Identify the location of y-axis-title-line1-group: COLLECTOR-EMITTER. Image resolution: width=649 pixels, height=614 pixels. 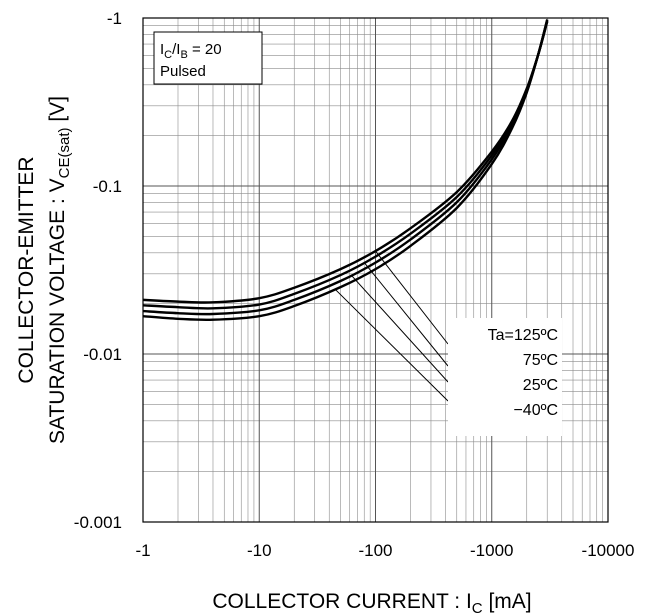
(26, 269).